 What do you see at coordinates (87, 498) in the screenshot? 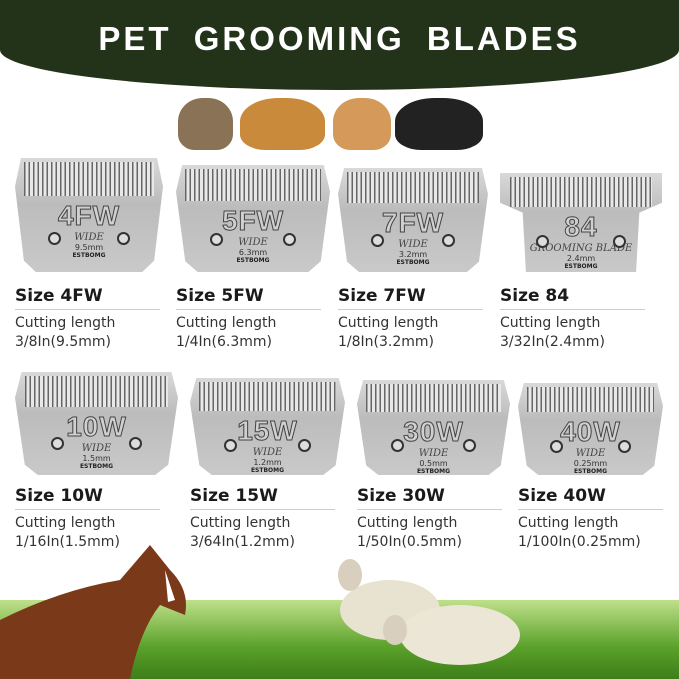
I see `size-label: Size 10W` at bounding box center [87, 498].